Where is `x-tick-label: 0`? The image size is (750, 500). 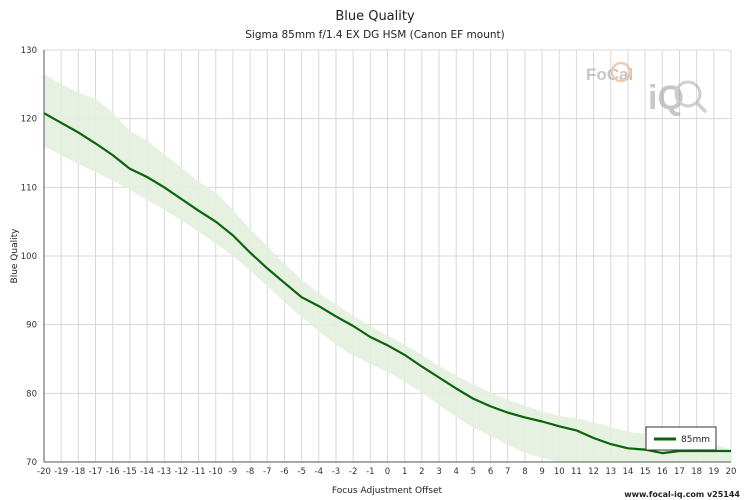
x-tick-label: 0 is located at coordinates (387, 472).